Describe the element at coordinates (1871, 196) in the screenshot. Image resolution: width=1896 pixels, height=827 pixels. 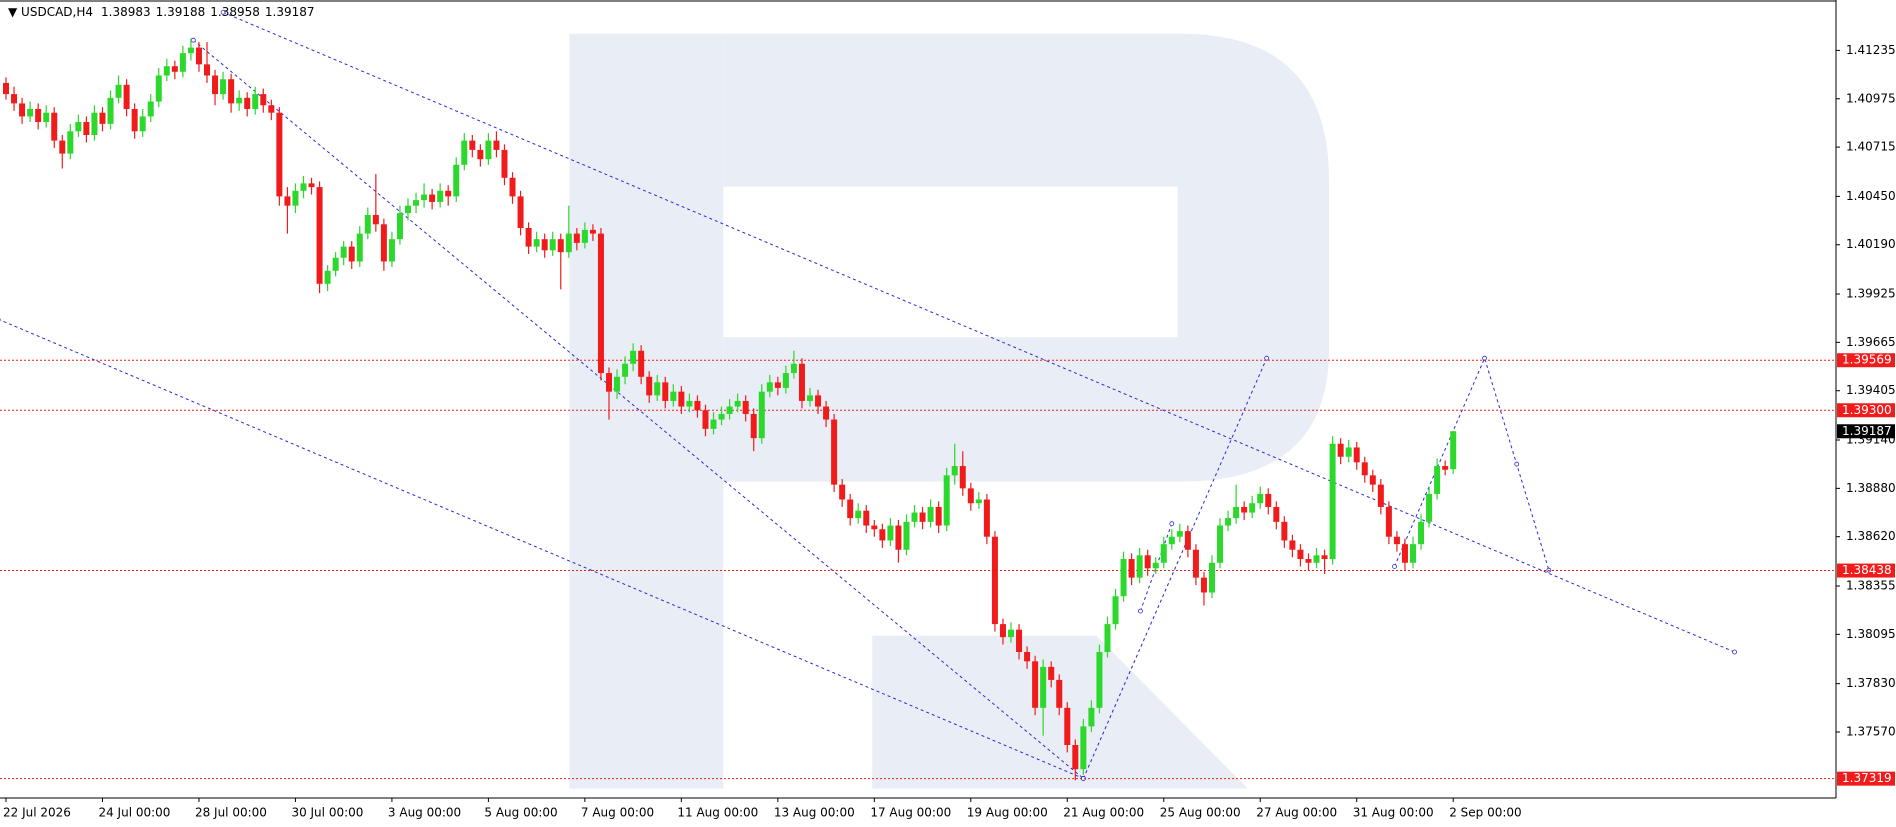
I see `y-tick-label: 1.40450` at that location.